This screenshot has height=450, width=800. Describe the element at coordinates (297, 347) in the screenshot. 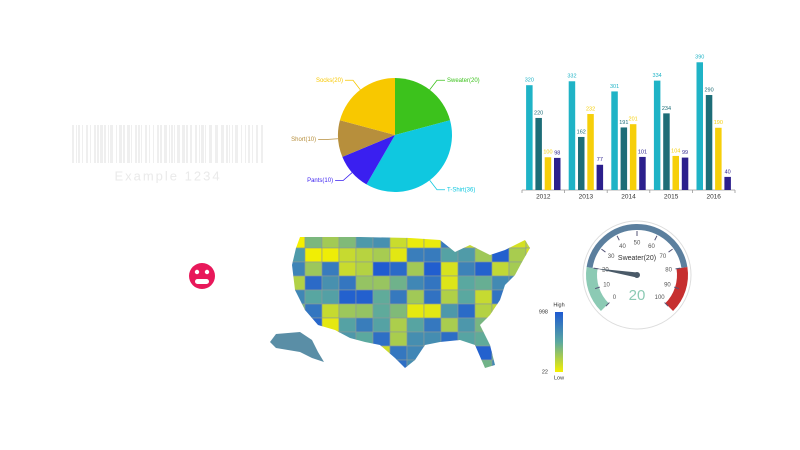

I see `alaska` at that location.